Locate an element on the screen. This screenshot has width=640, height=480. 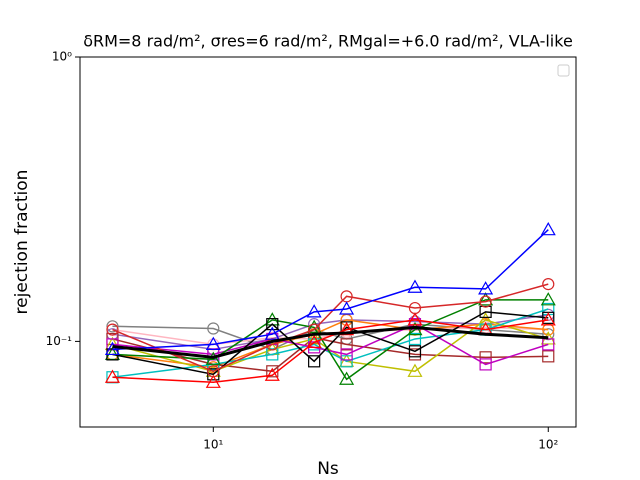
x-tick-label: 10¹ is located at coordinates (213, 445).